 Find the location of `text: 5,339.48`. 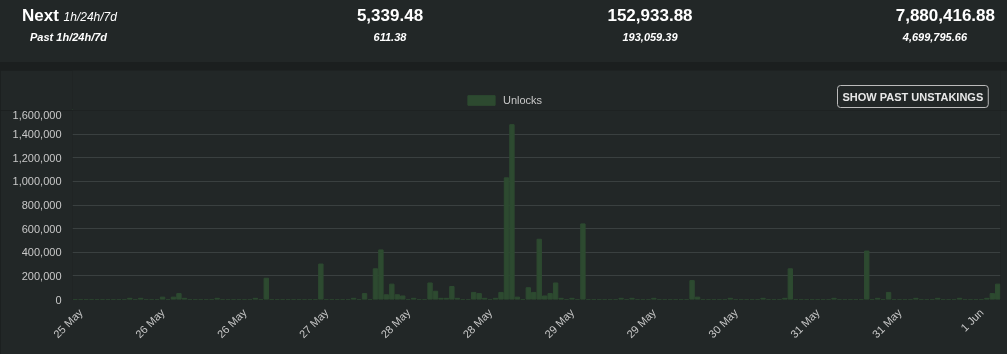

text: 5,339.48 is located at coordinates (390, 16).